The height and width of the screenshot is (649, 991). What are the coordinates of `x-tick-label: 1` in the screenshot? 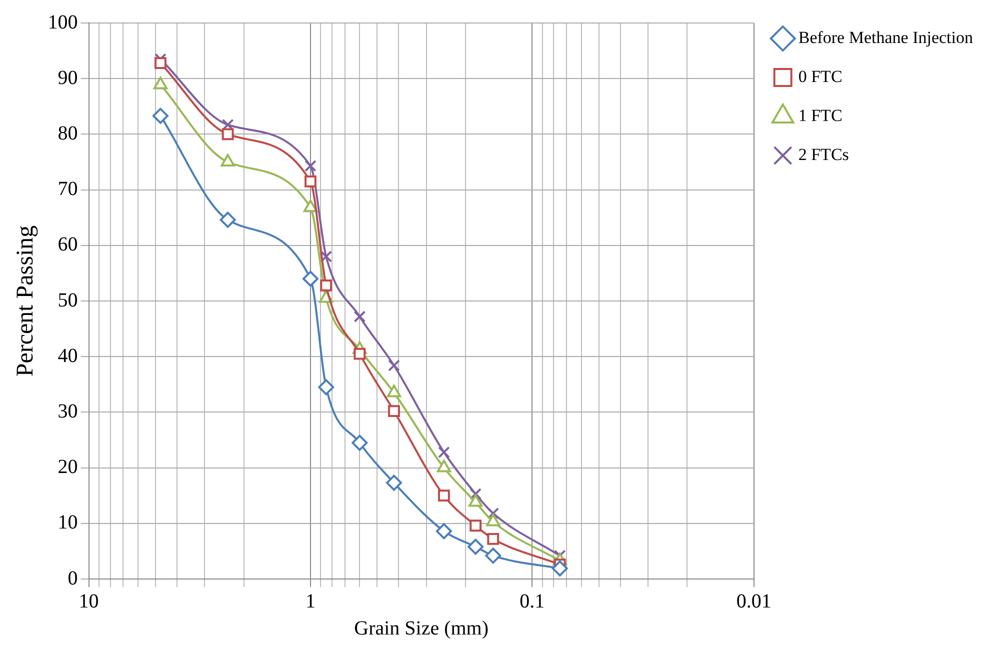 It's located at (310, 601).